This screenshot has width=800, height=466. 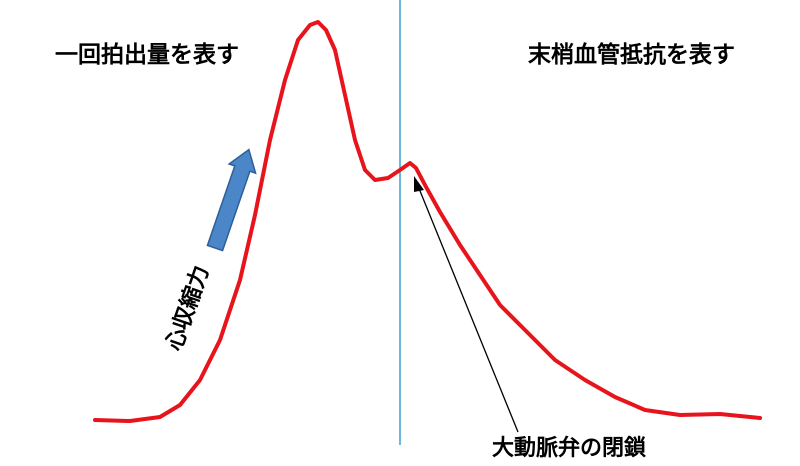 I want to click on notch-label: 大動脈弁の閉鎖, so click(x=569, y=448).